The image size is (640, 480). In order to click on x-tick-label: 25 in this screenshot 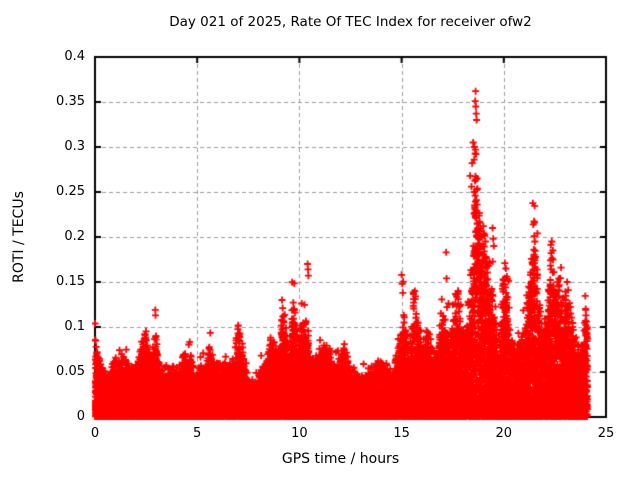, I will do `click(606, 433)`.